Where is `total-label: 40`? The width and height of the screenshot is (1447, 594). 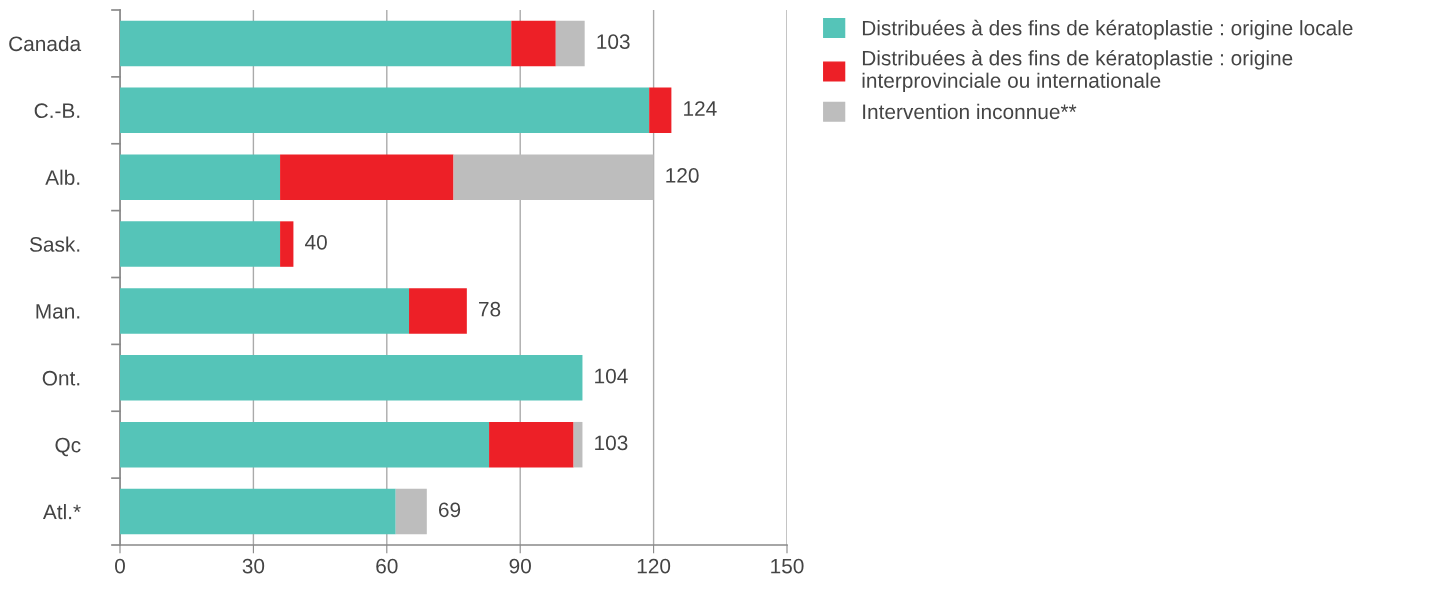 total-label: 40 is located at coordinates (316, 242).